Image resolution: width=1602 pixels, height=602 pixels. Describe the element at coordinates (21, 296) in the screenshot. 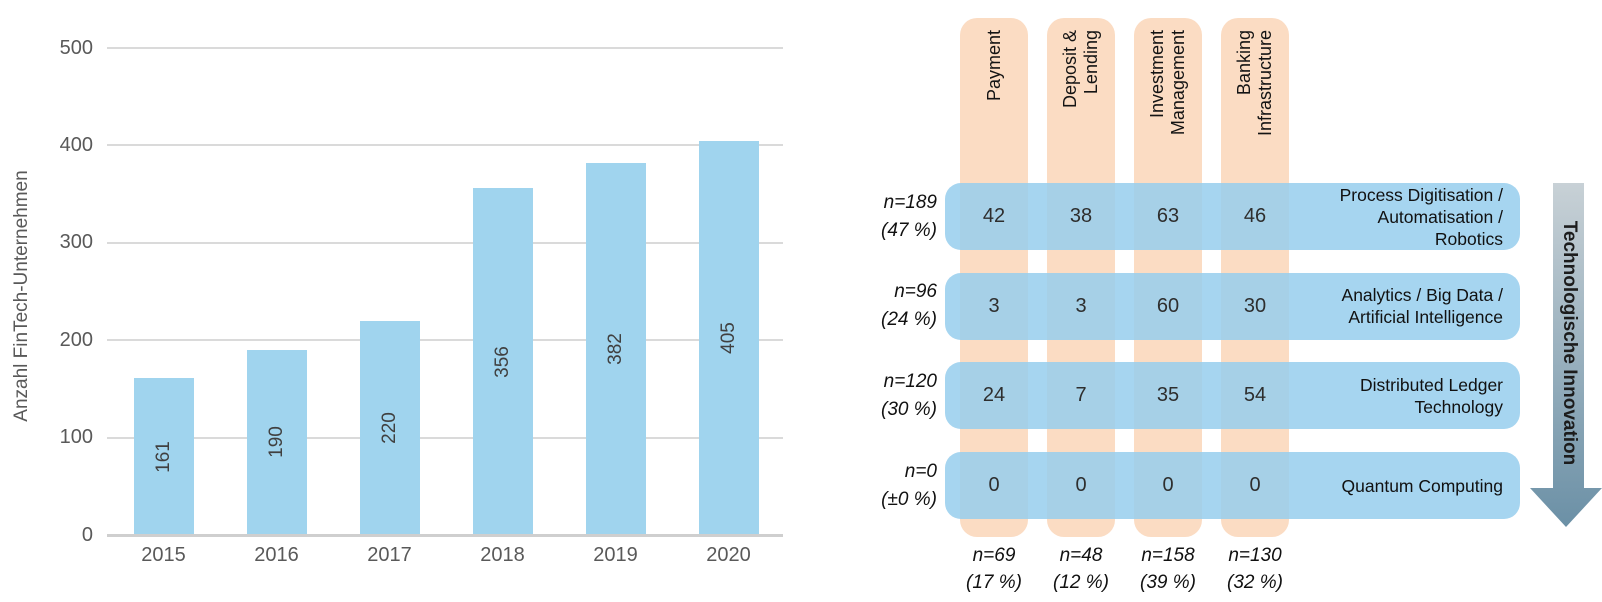

I see `y-axis-label: Anzahl FinTech-Unternehmen` at that location.